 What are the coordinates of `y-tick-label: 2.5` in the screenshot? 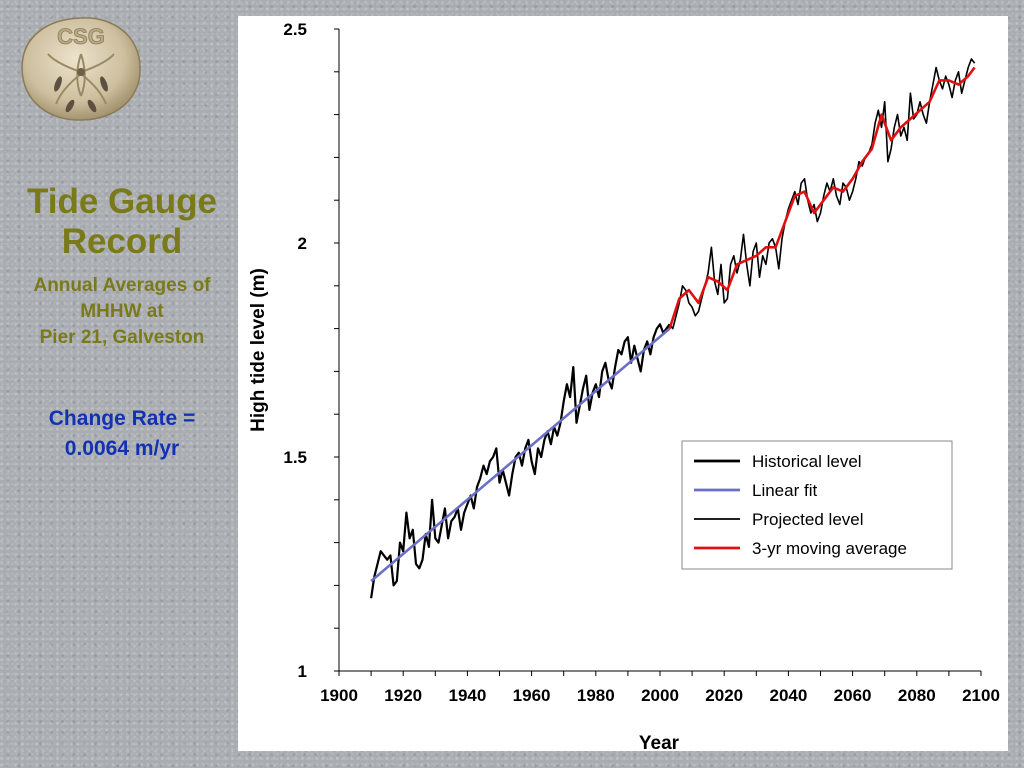 It's located at (295, 29).